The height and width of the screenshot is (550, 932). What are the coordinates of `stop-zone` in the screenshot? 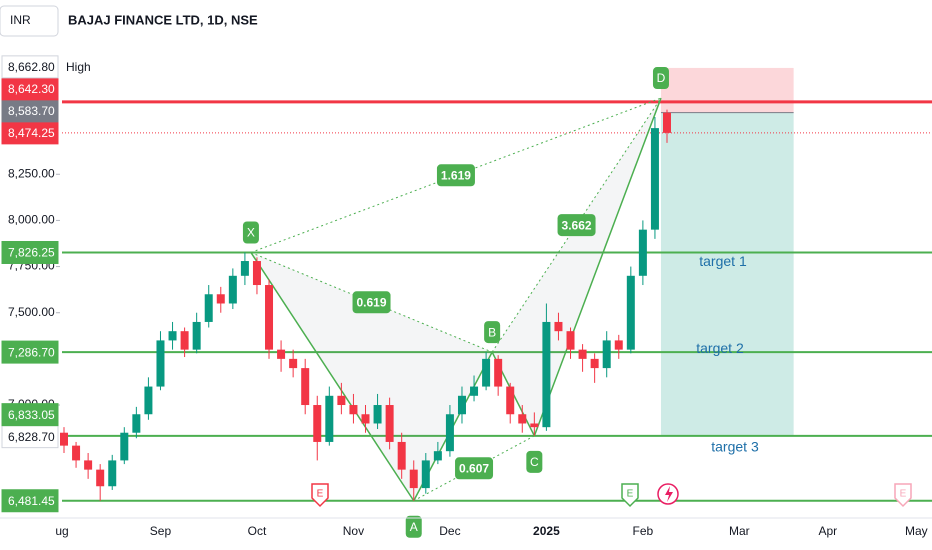 It's located at (727, 90).